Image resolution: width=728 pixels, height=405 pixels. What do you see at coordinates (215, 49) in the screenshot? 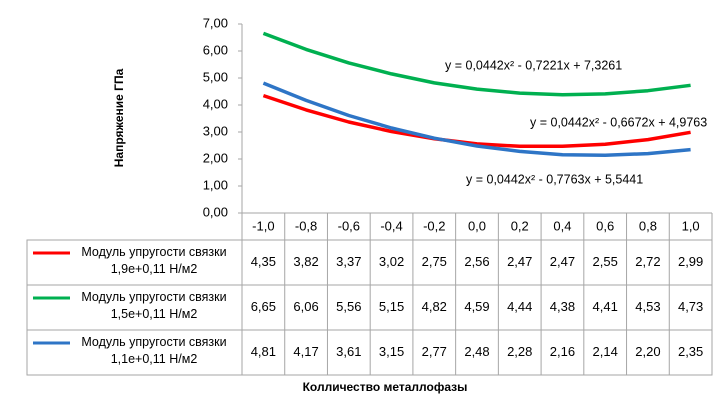
I see `y-tick-label: 6,00` at bounding box center [215, 49].